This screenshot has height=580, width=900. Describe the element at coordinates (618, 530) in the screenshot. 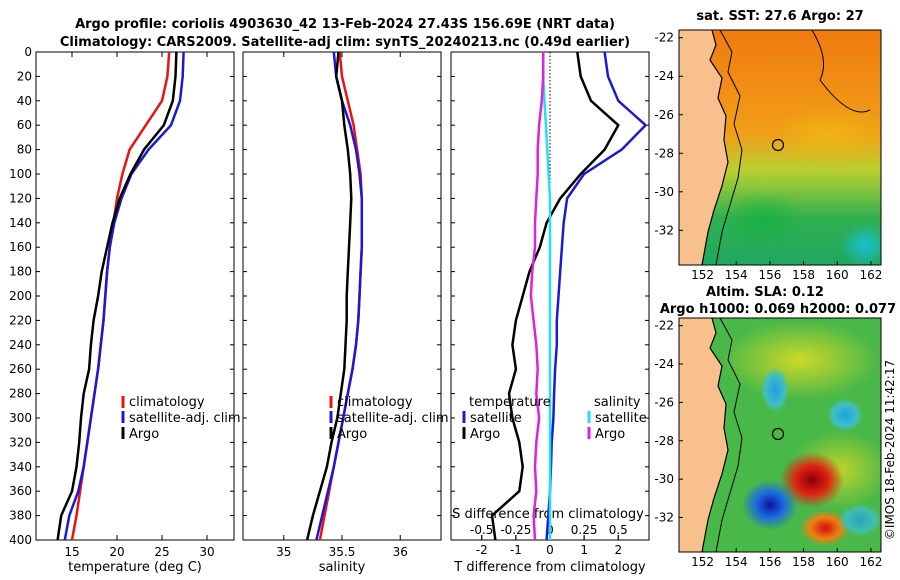

I see `s-diff-tick-label: 0.5` at that location.